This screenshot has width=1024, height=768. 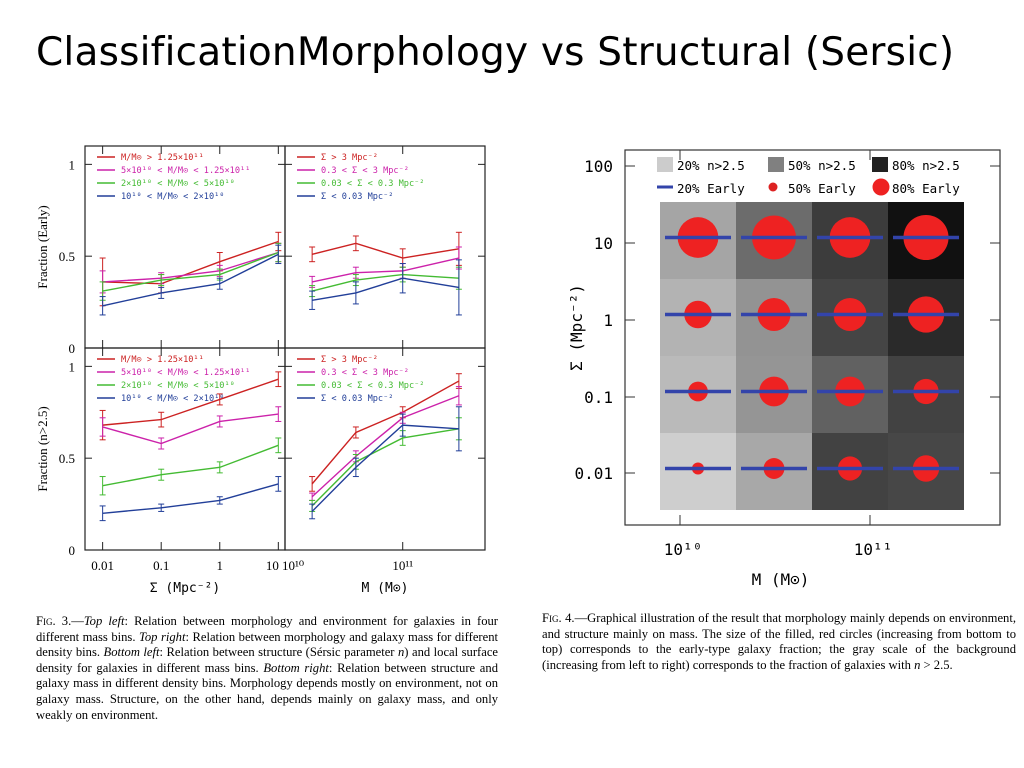 I want to click on legend-label: 80% n>2.5, so click(x=926, y=165).